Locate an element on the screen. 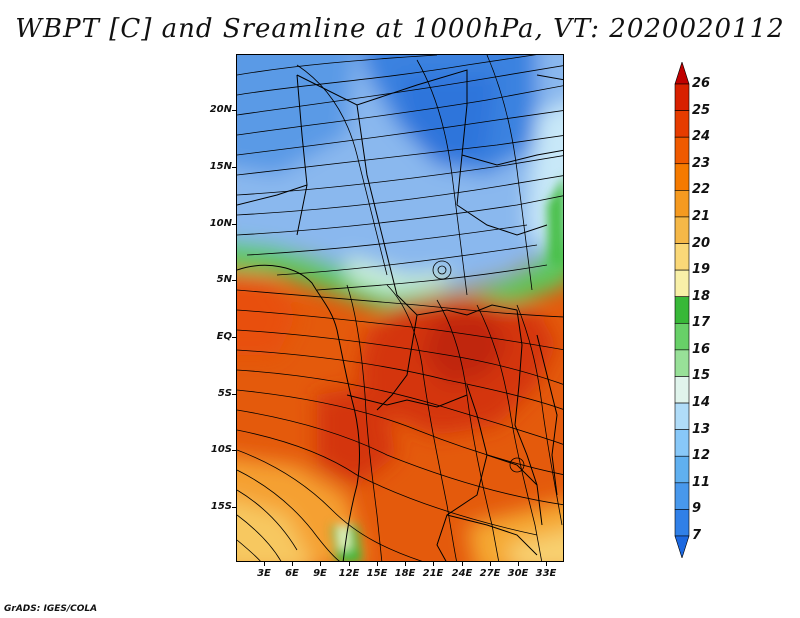  colorbar-label: 20 is located at coordinates (701, 243).